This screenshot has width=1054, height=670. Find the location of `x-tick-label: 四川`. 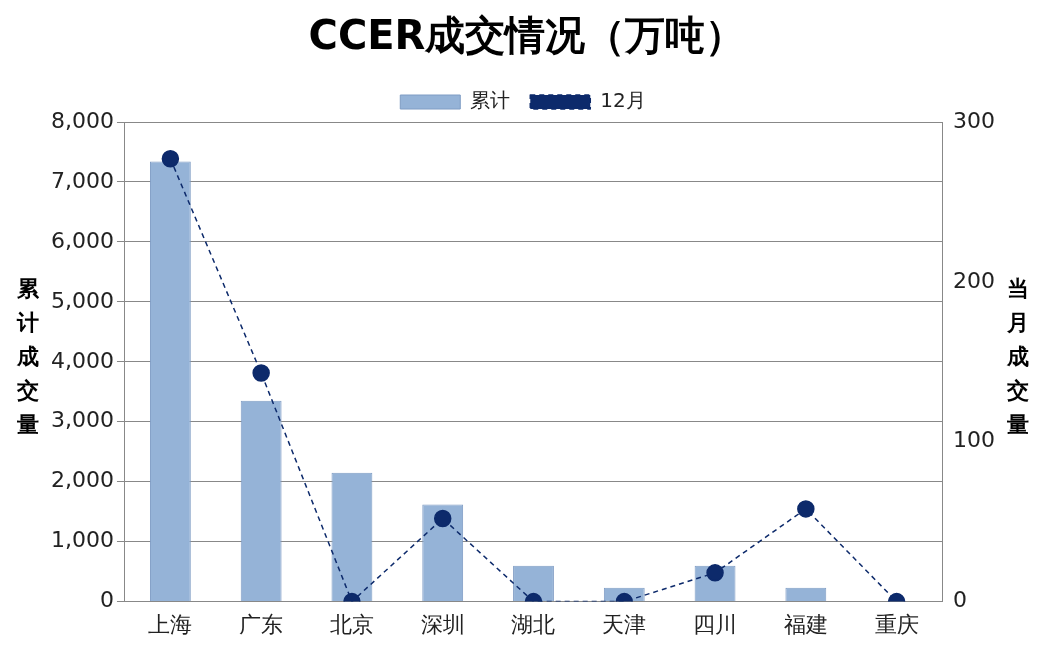

x-tick-label: 四川 is located at coordinates (715, 624).